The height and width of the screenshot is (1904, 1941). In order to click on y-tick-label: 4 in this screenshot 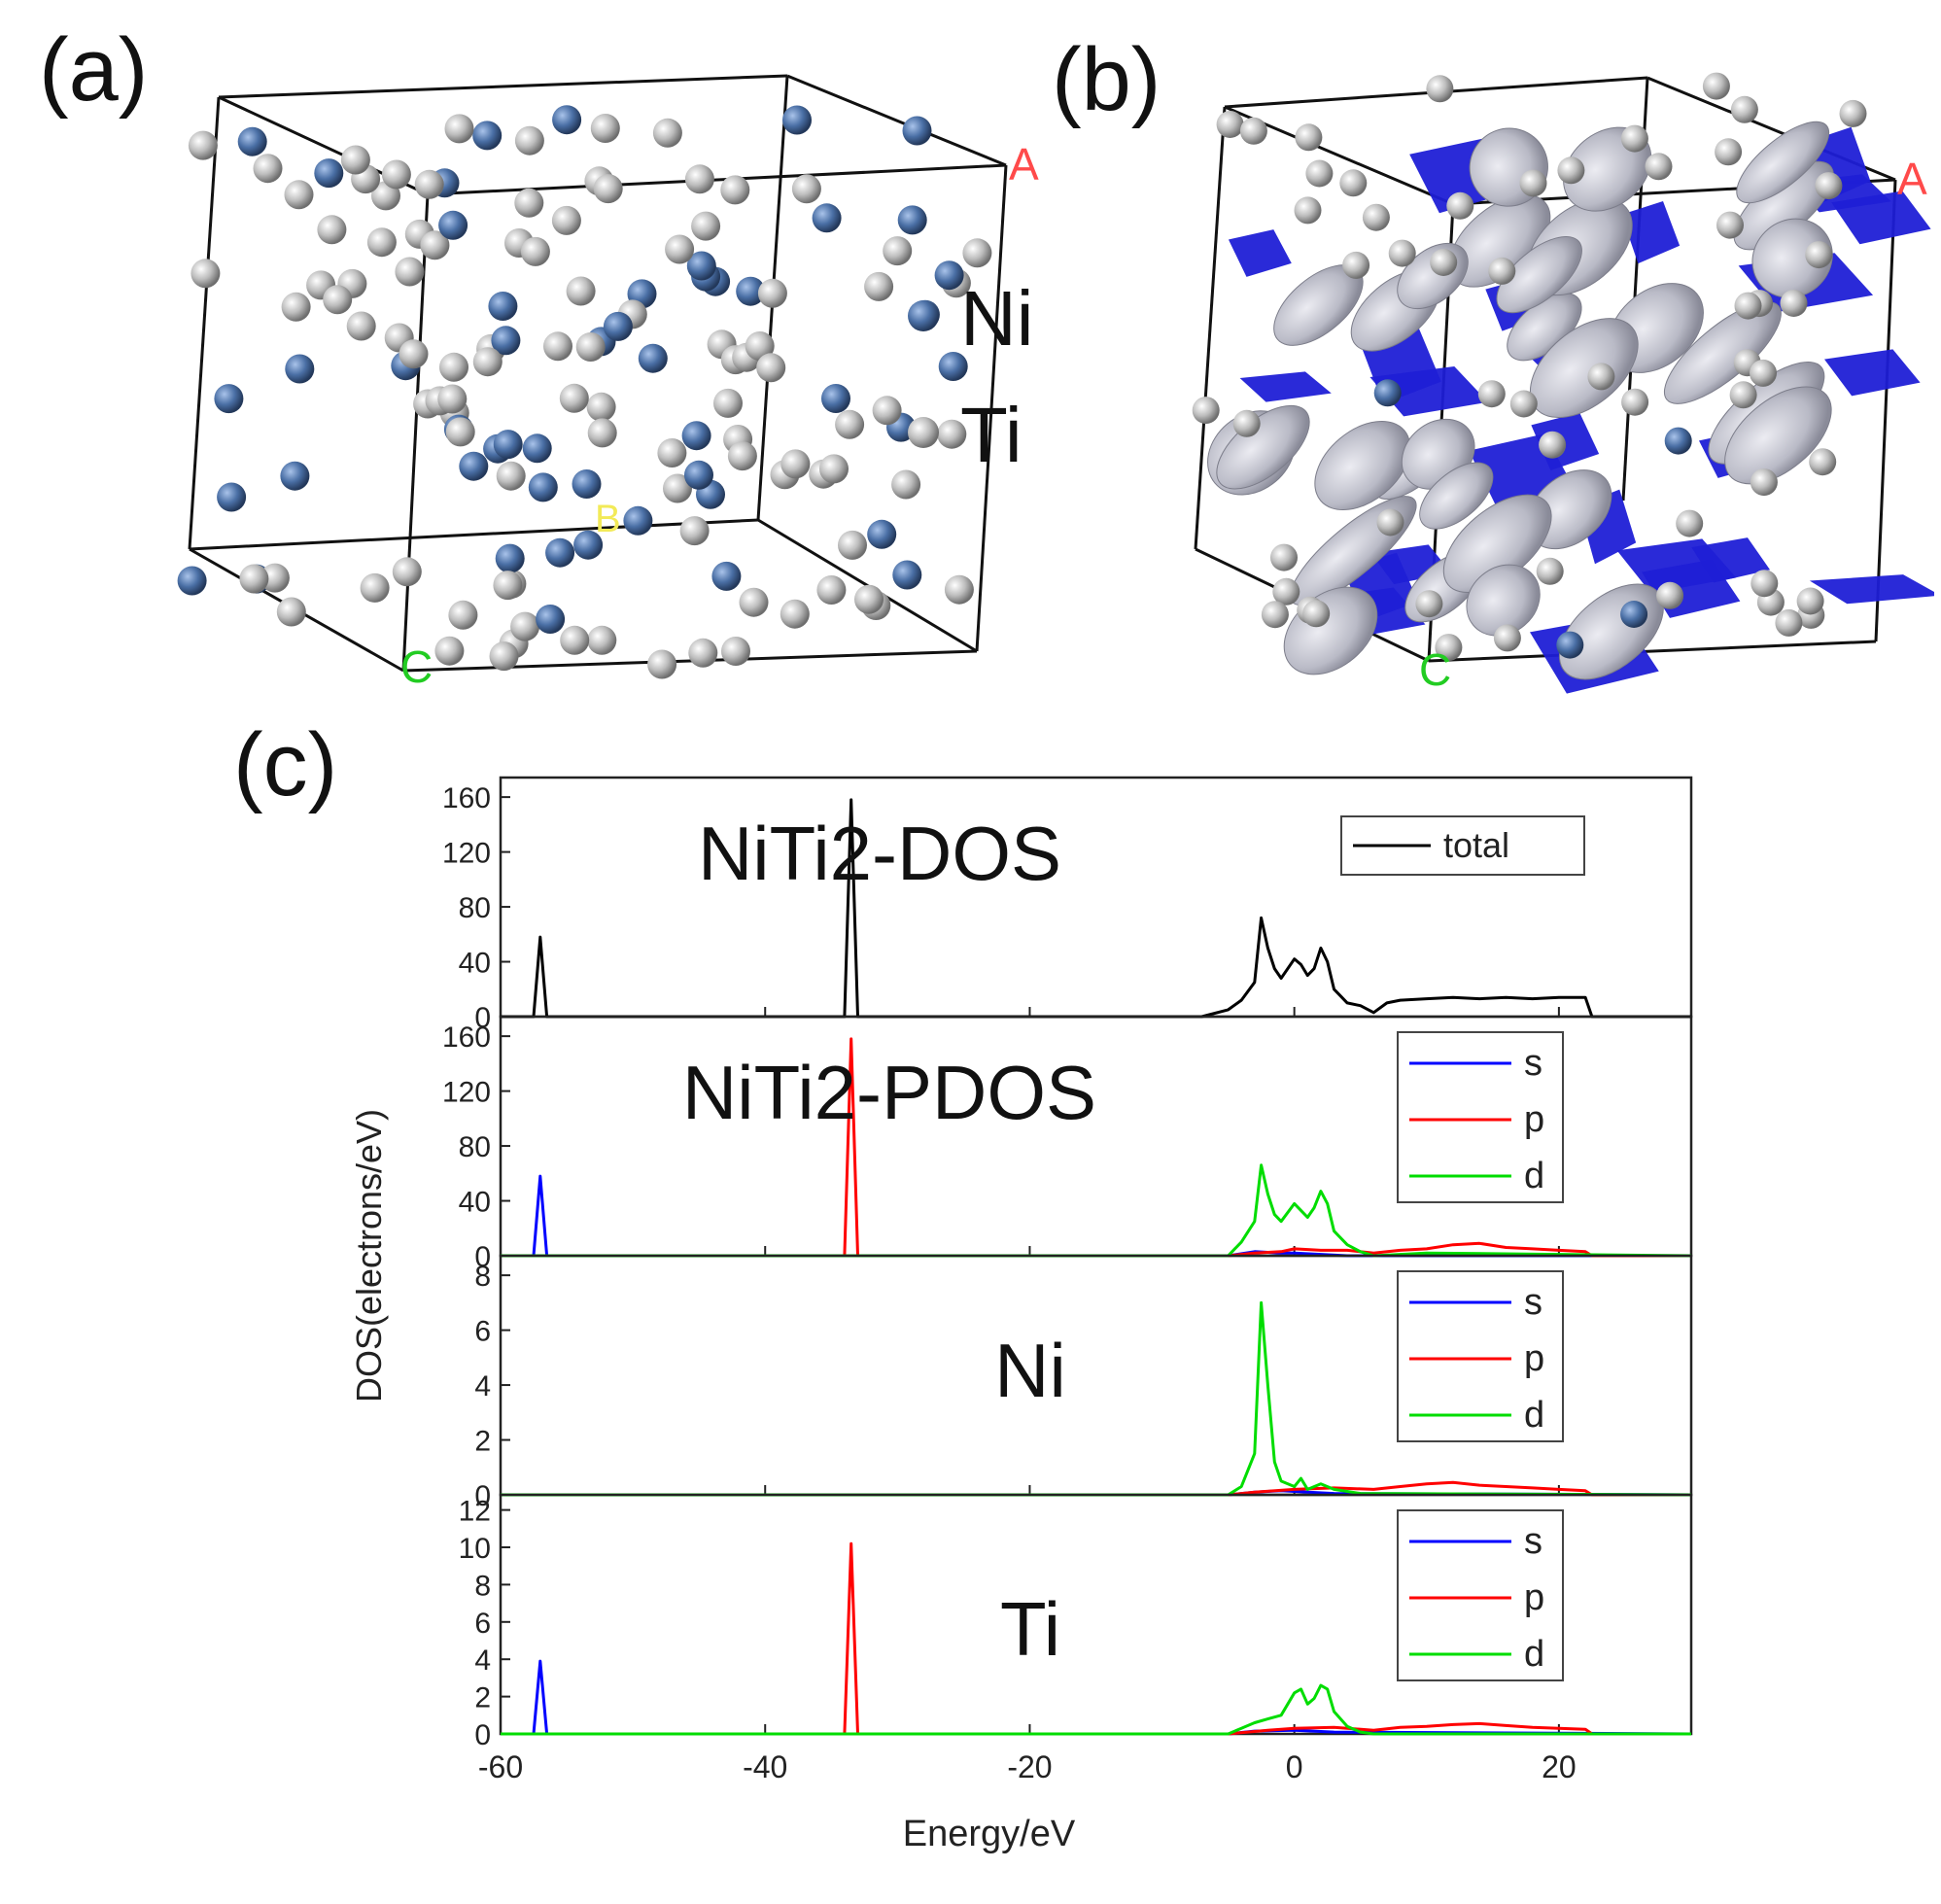, I will do `click(482, 1660)`.